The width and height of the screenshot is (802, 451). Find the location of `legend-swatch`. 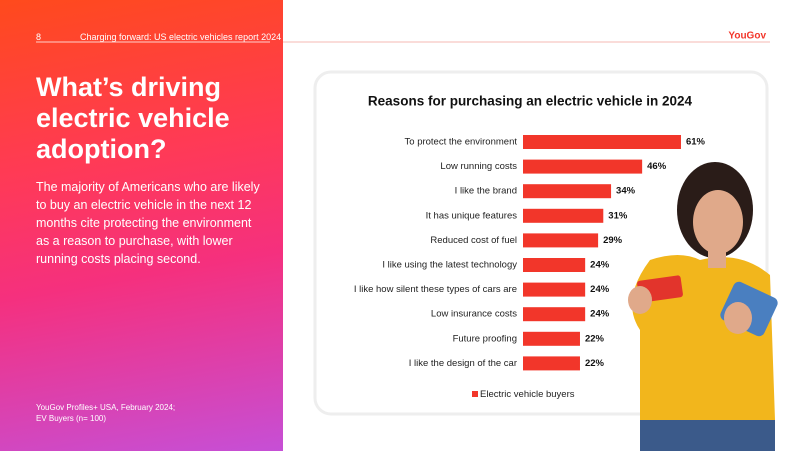

legend-swatch is located at coordinates (475, 394).